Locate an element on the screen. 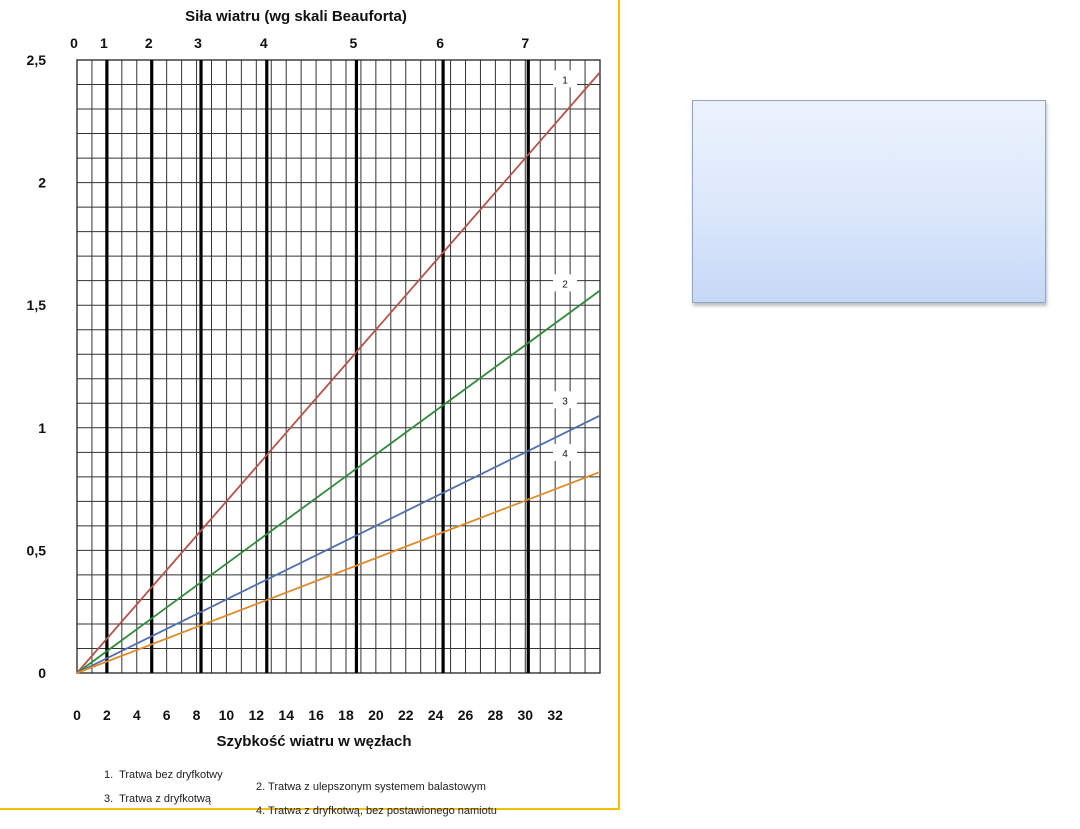  beaufort-tick-label: 6 is located at coordinates (440, 43).